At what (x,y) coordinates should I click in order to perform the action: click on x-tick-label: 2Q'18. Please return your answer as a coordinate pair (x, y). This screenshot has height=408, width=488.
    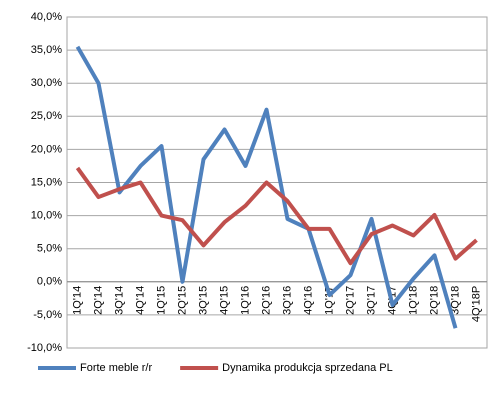
    Looking at the image, I should click on (434, 300).